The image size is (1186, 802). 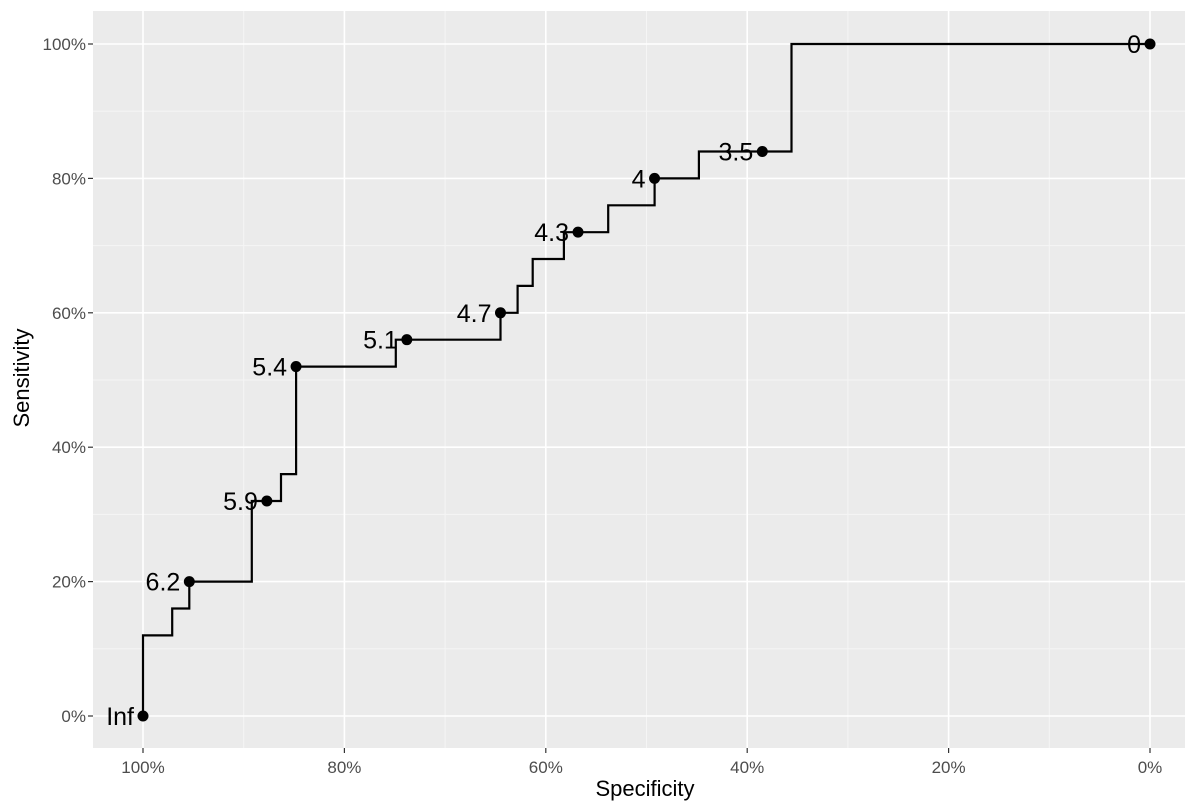 What do you see at coordinates (380, 341) in the screenshot?
I see `threshold-label: 5.1` at bounding box center [380, 341].